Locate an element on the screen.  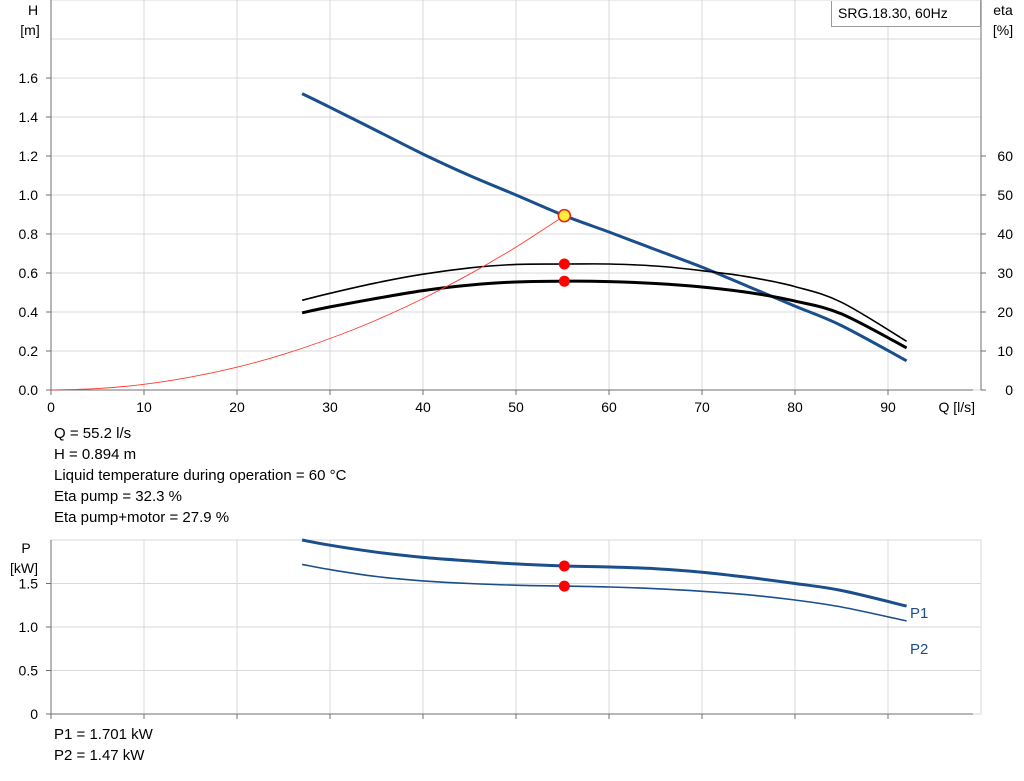
y-tick-label-left: 0.8 is located at coordinates (29, 234).